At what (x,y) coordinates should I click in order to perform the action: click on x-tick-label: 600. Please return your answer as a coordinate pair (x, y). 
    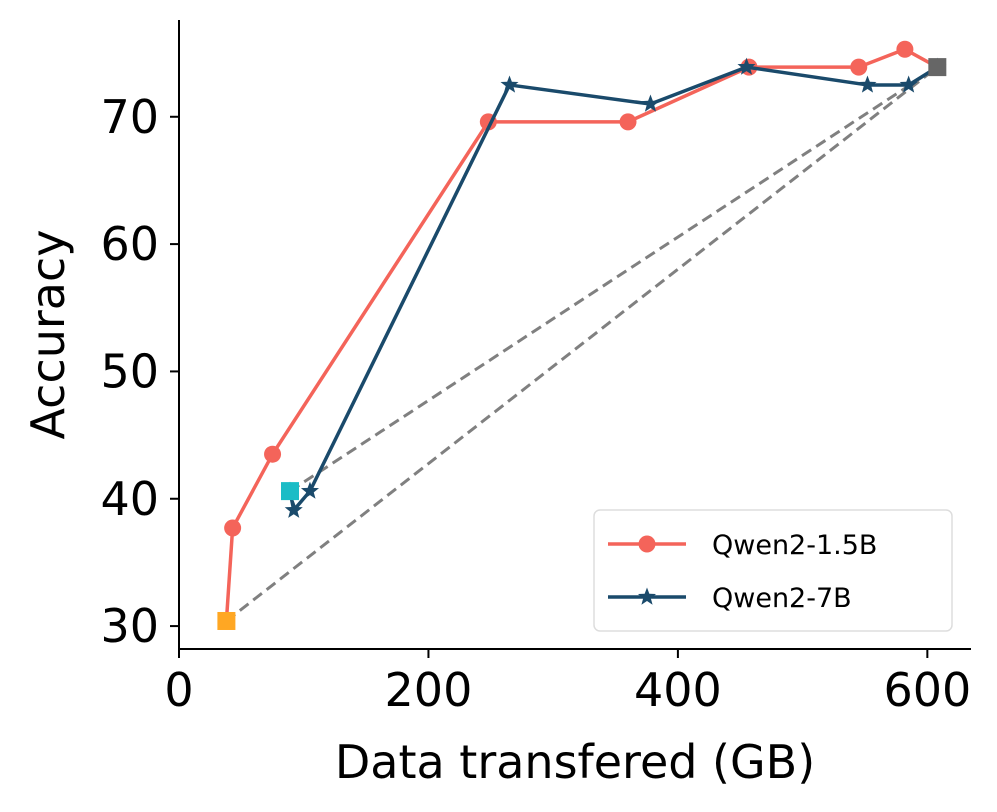
    Looking at the image, I should click on (927, 690).